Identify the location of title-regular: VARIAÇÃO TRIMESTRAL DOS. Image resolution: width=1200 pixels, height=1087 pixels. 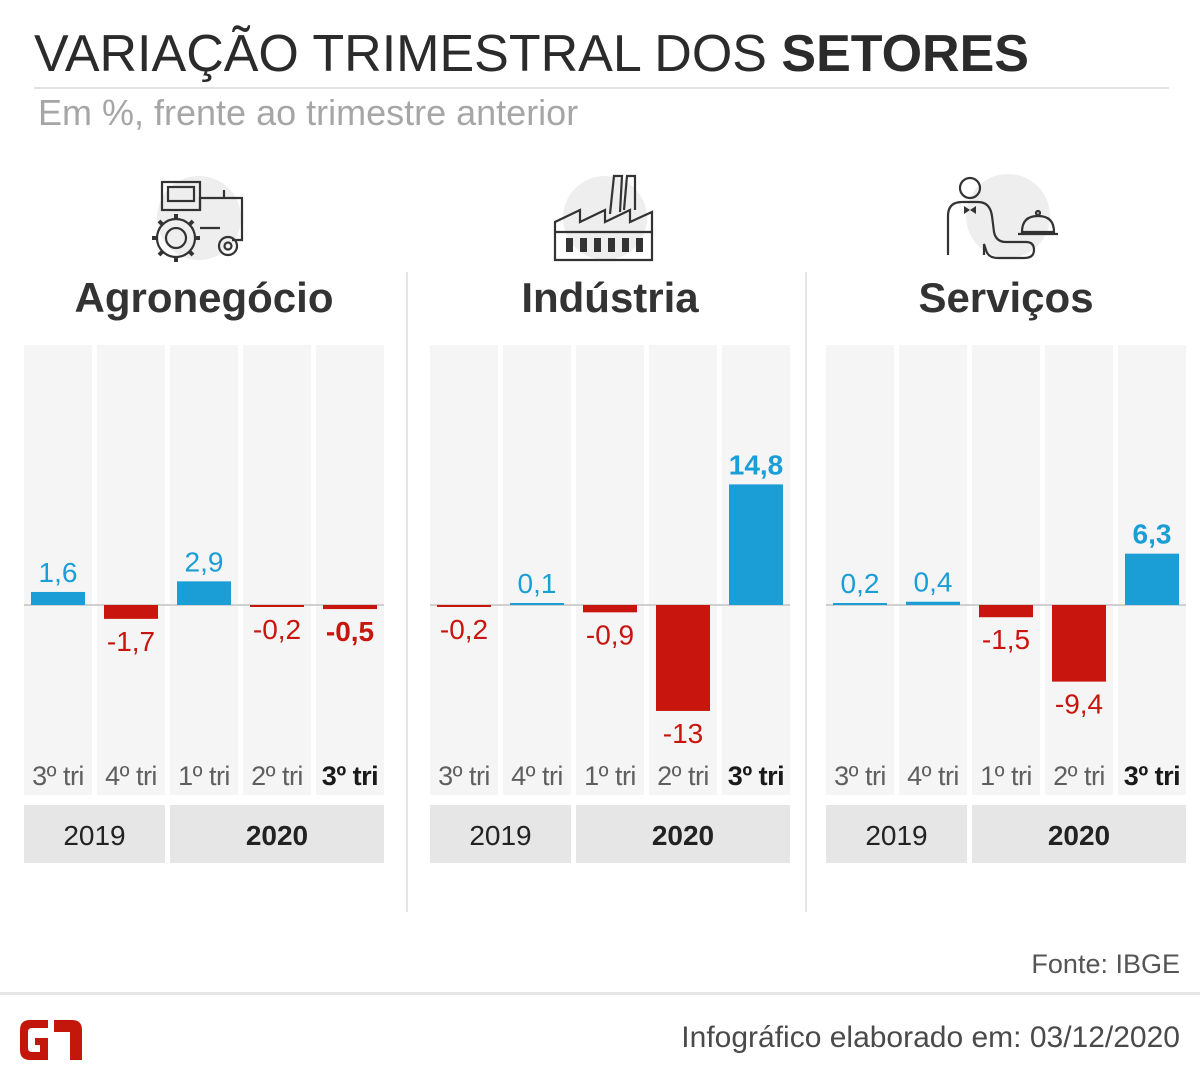
(400, 54).